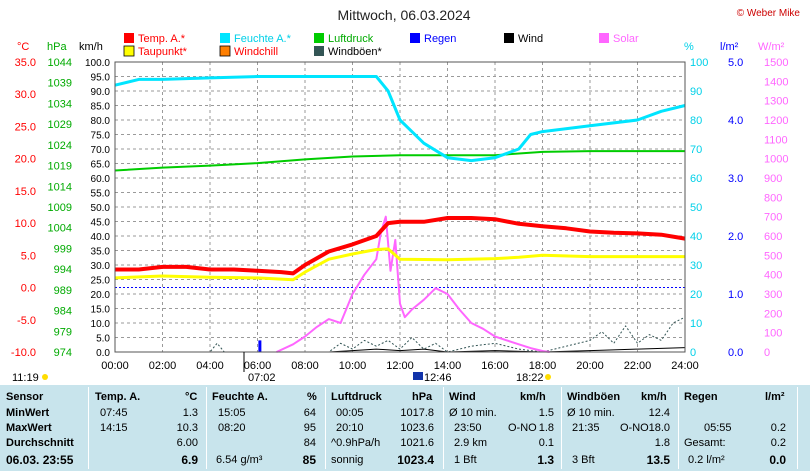 The height and width of the screenshot is (471, 810). Describe the element at coordinates (26, 321) in the screenshot. I see `temp-tick-label: -5.0` at that location.